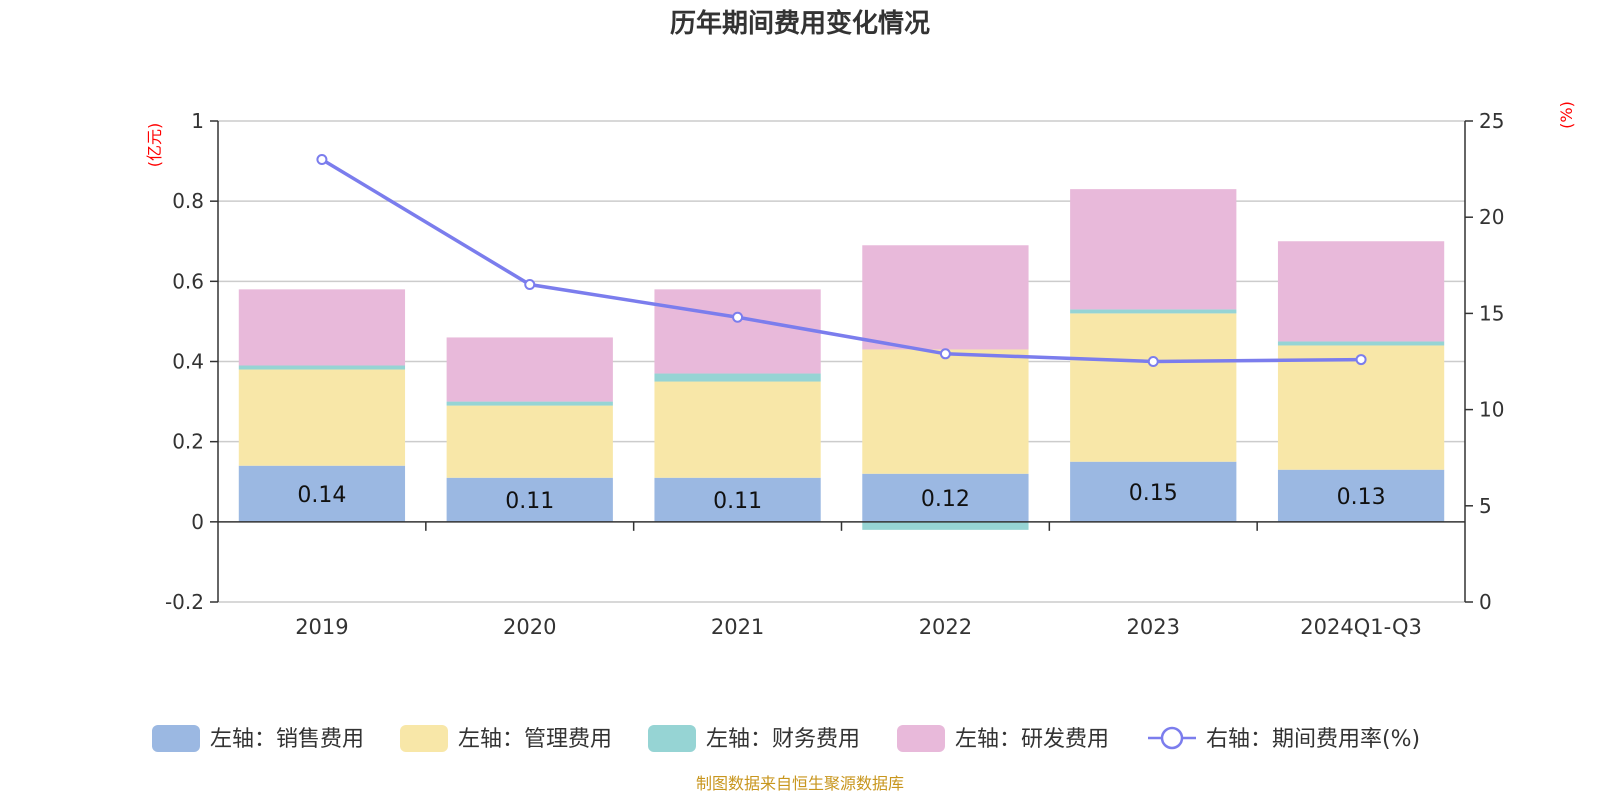 This screenshot has height=800, width=1600. I want to click on left-axis-unit: (亿元), so click(154, 145).